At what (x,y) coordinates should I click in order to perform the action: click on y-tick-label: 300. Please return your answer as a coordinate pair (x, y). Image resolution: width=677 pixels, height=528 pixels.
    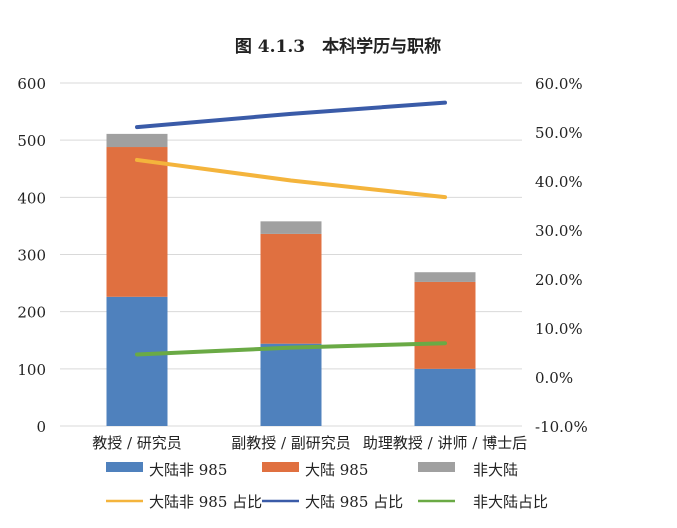
    Looking at the image, I should click on (31, 256).